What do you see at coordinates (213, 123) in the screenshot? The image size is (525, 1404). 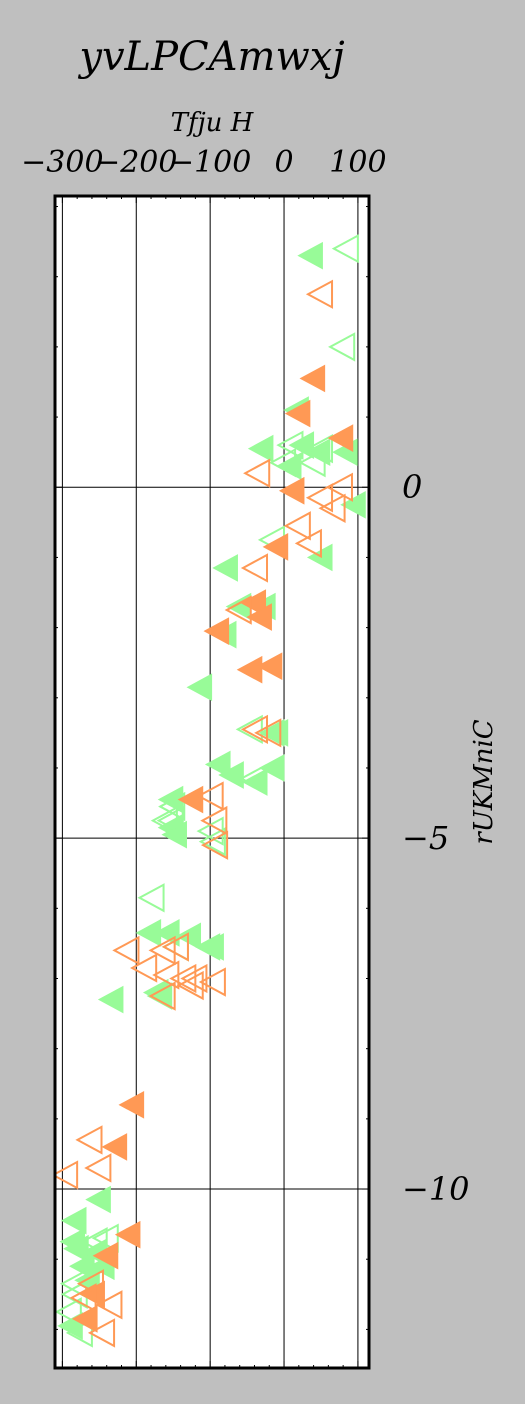 I see `x-axis-label: Tfju H` at bounding box center [213, 123].